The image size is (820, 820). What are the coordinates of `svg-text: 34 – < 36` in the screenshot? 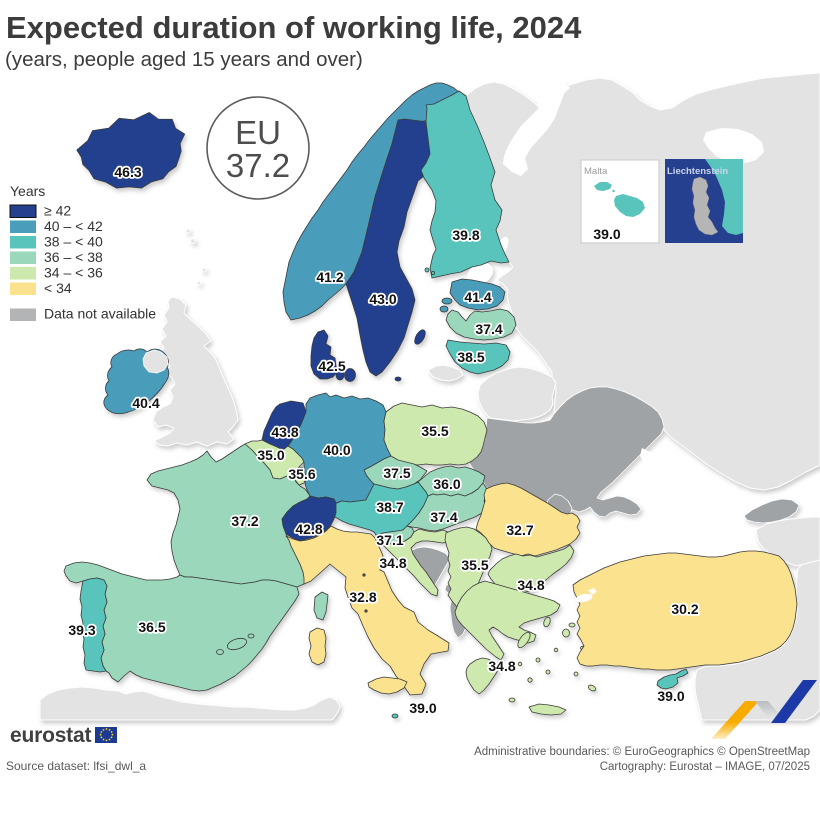 It's located at (73, 273).